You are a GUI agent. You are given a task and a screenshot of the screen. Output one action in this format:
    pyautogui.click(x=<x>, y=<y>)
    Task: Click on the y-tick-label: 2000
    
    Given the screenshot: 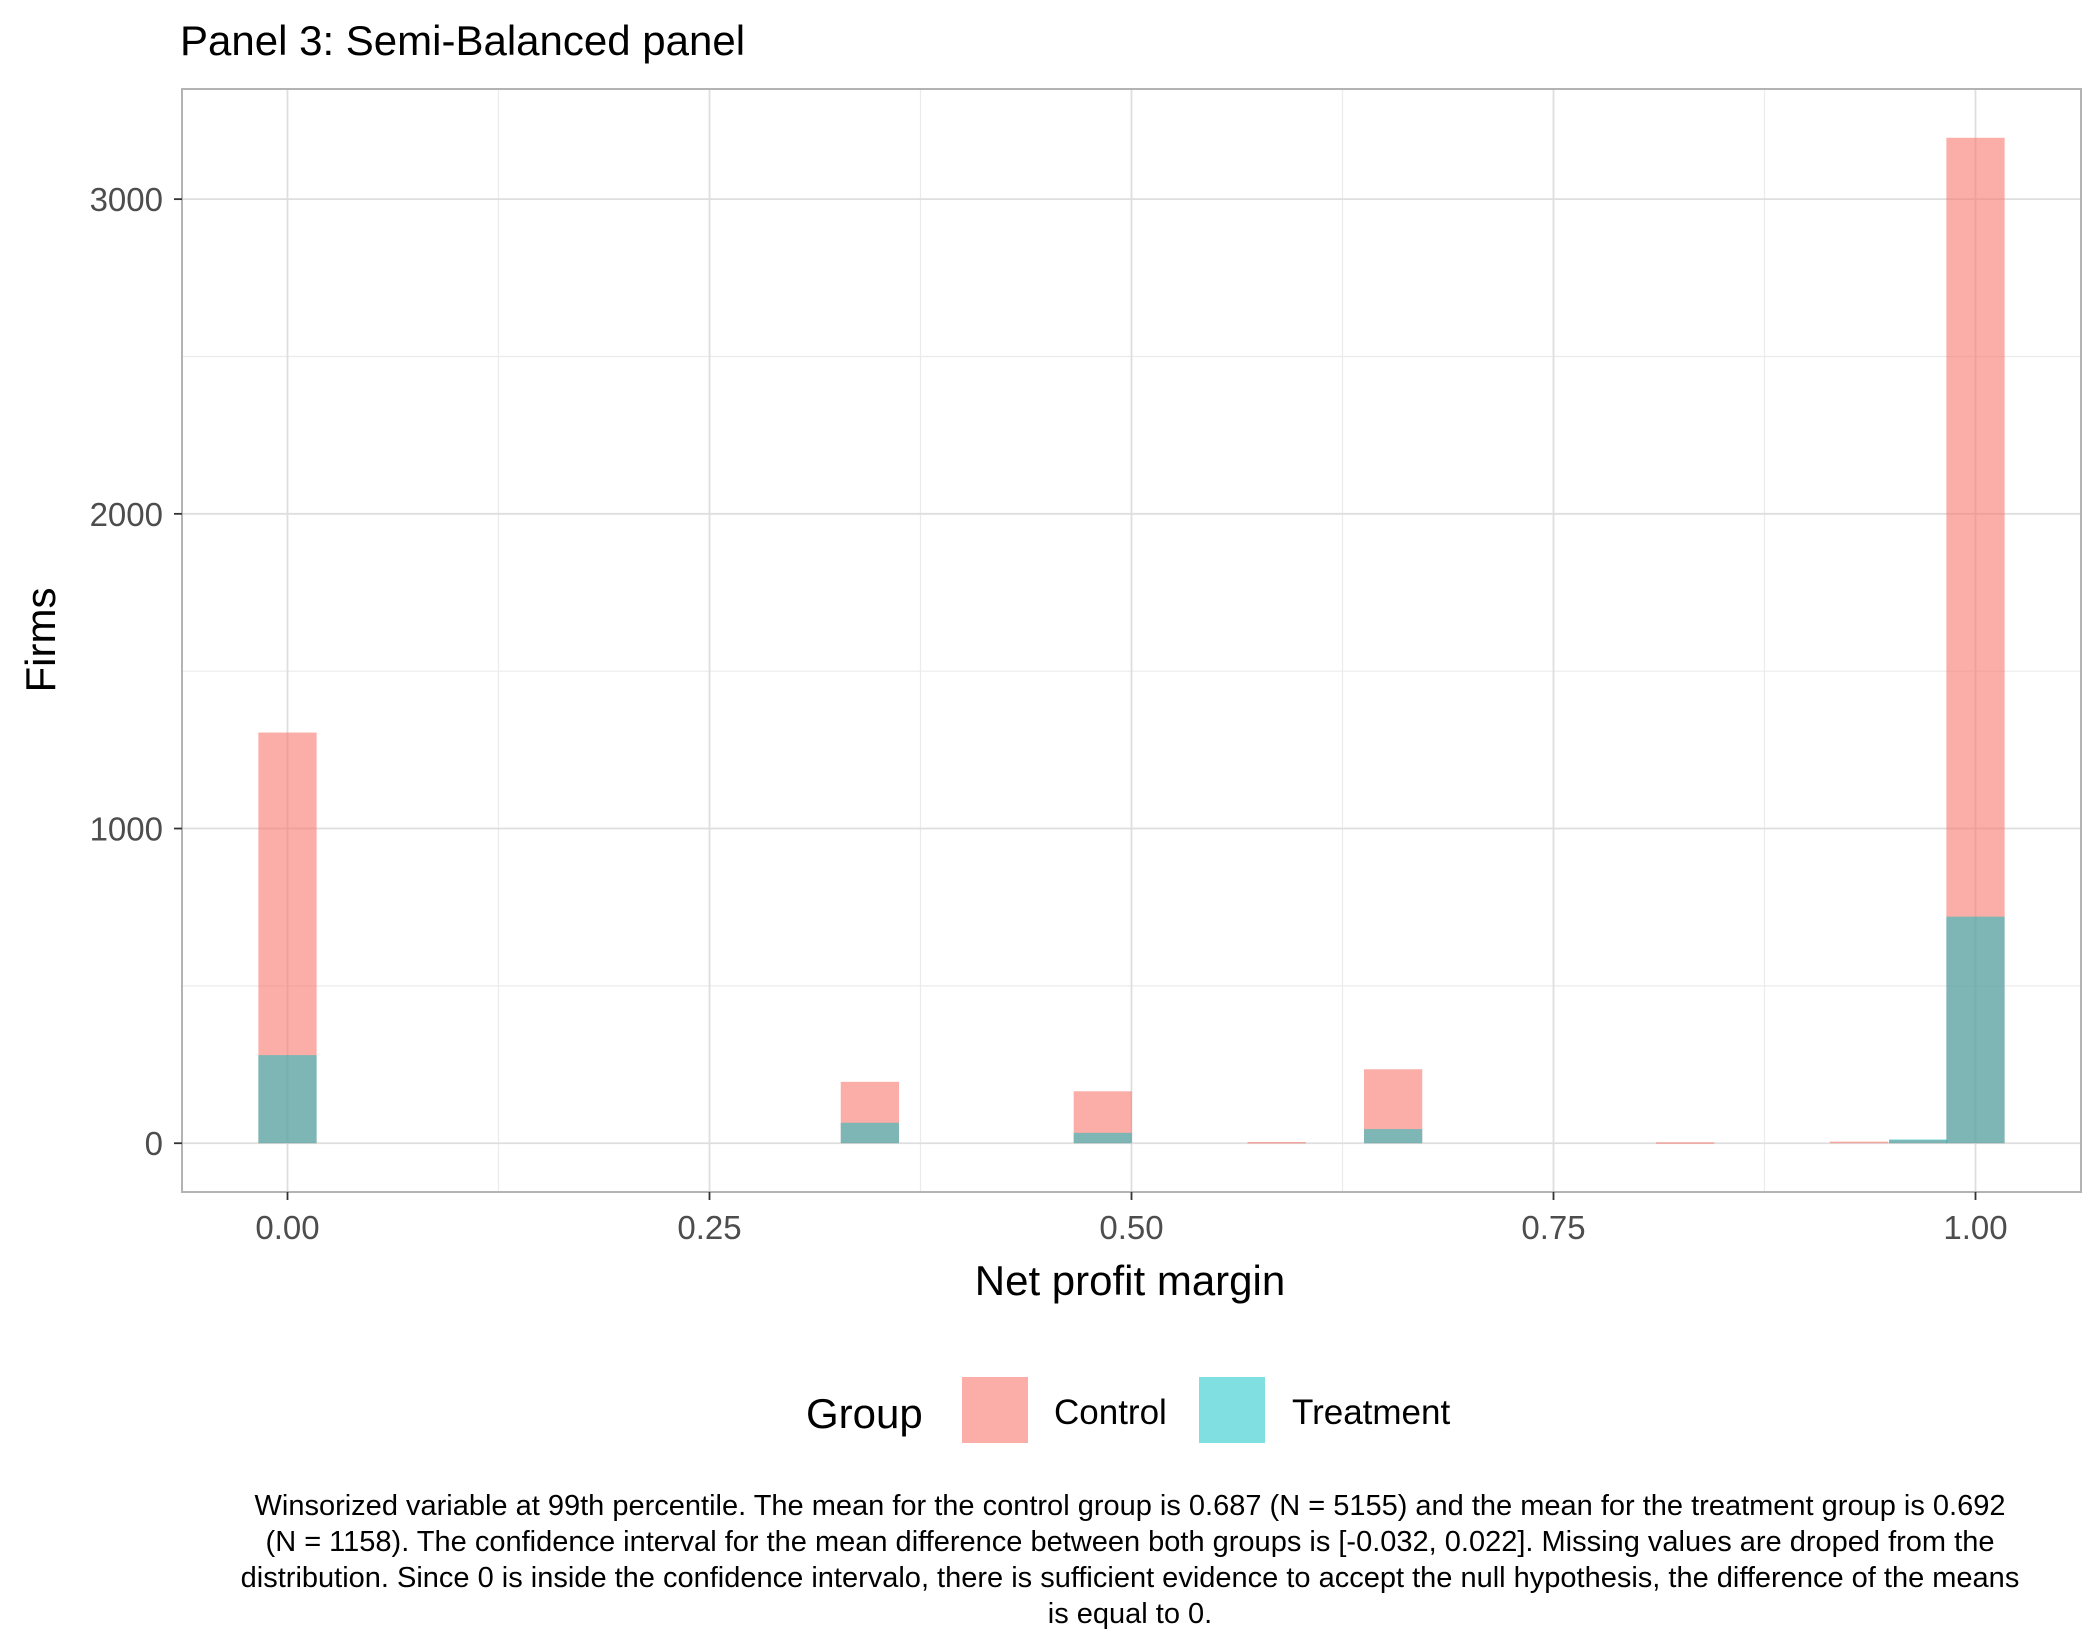 What is the action you would take?
    pyautogui.click(x=126, y=514)
    